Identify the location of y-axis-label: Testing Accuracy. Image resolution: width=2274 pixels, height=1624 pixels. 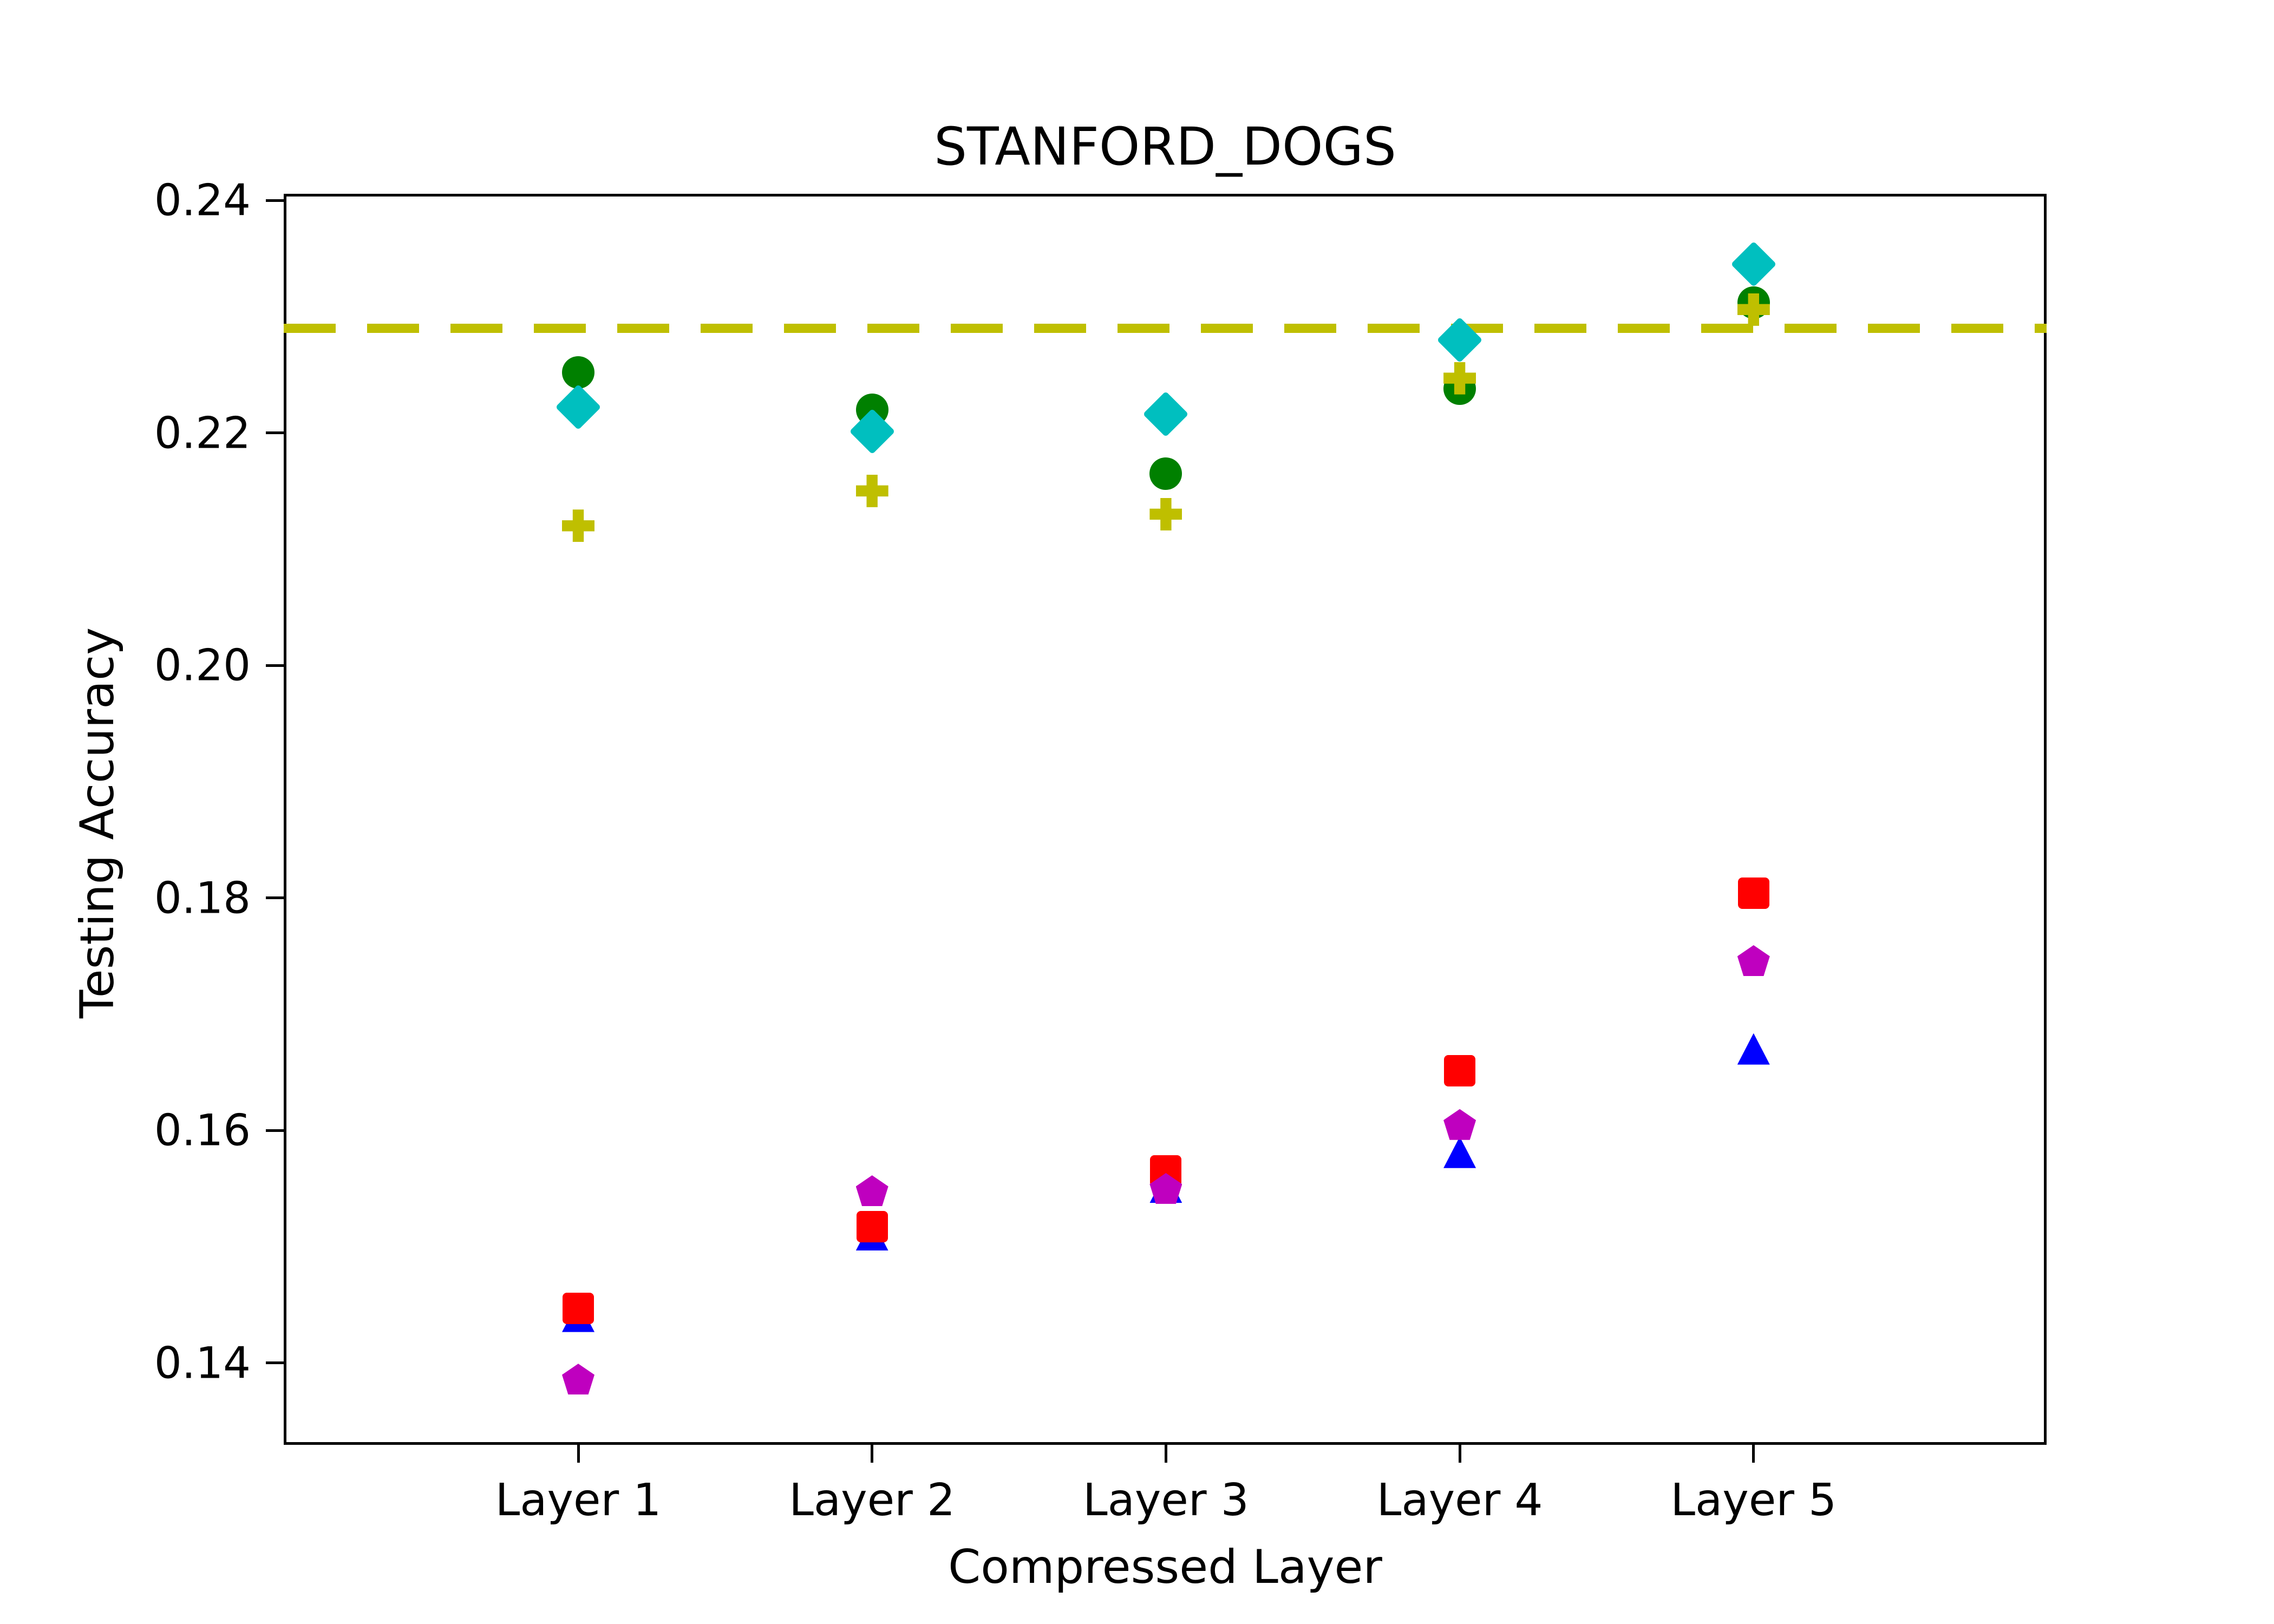
(98, 823).